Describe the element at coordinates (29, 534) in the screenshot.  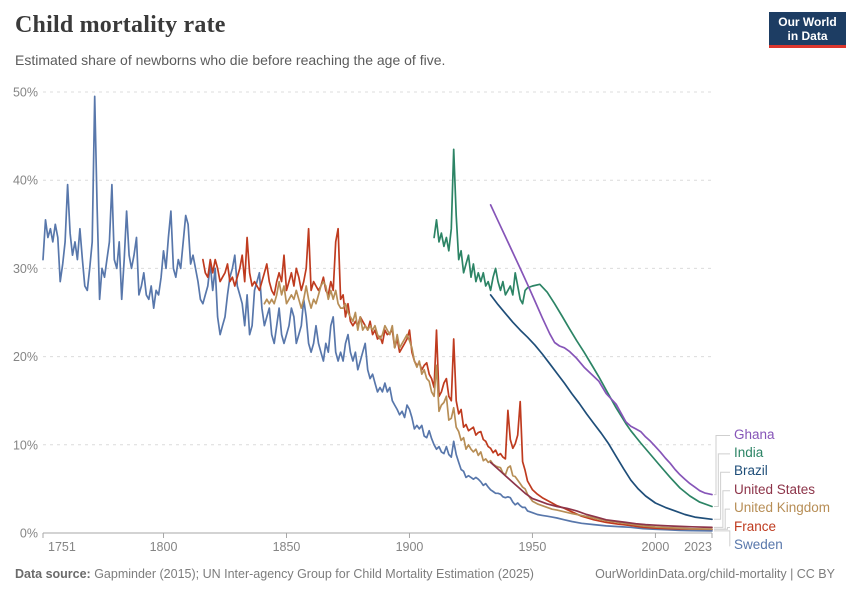
I see `y-tick-label: 0%` at that location.